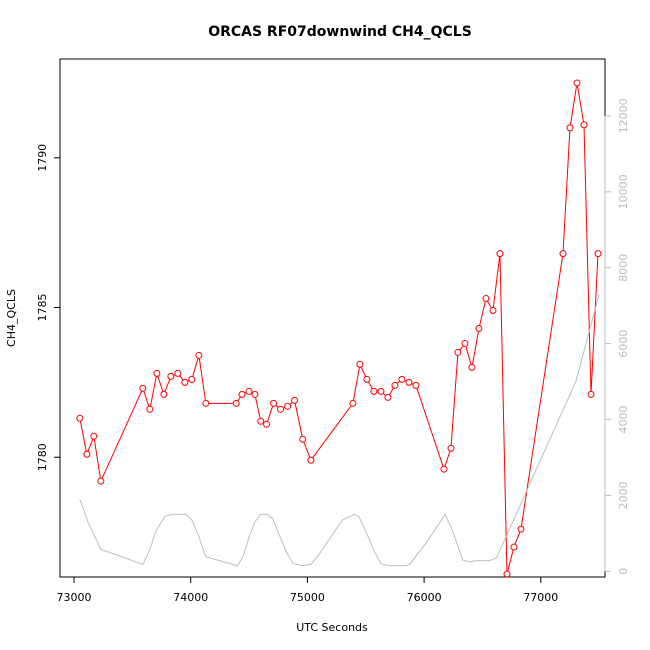 The width and height of the screenshot is (650, 650). I want to click on y2-tick-label: 12000, so click(623, 115).